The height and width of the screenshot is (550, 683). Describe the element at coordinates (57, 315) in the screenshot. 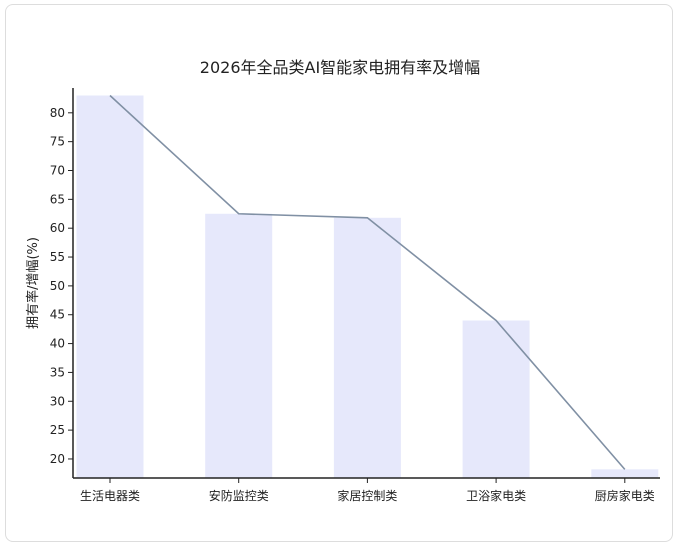

I see `y-tick-label: 45` at that location.